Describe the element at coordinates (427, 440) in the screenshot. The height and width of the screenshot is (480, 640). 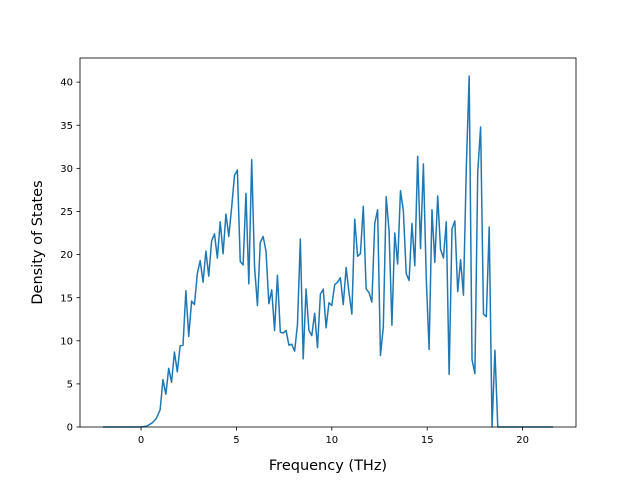
I see `x-tick-label: 15` at that location.